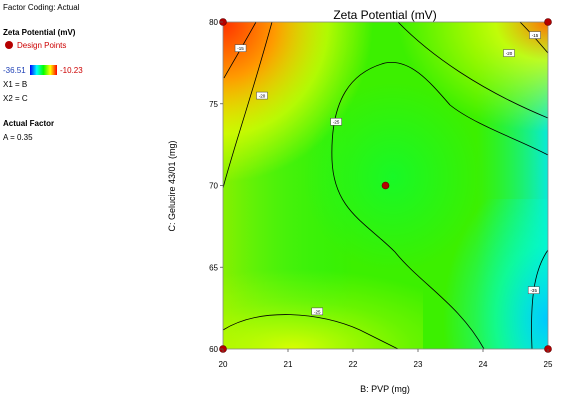  What do you see at coordinates (384, 15) in the screenshot?
I see `chart-title: Zeta Potential (mV)` at bounding box center [384, 15].